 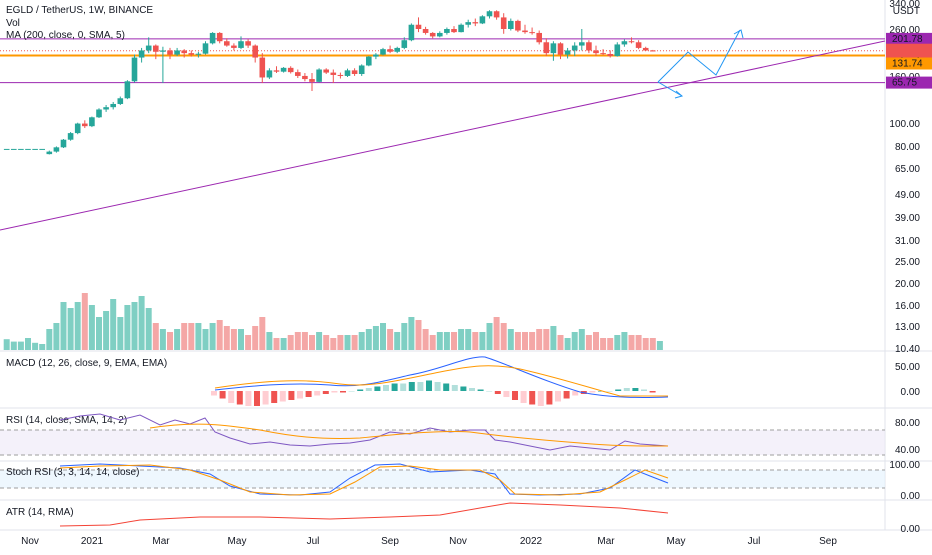 I want to click on stoch-k-line, so click(x=364, y=479).